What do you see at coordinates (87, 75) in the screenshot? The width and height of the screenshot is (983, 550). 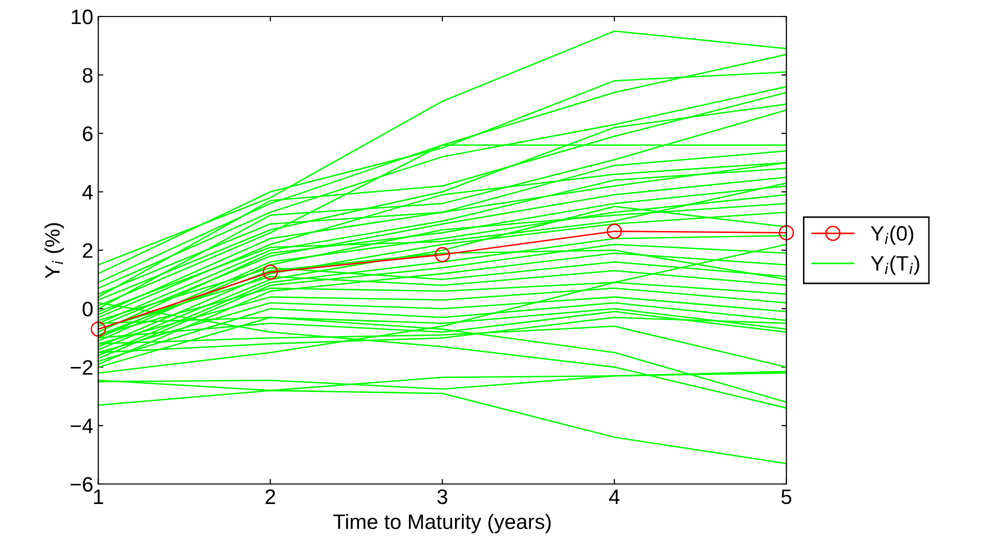 I see `y-tick-label: 8` at bounding box center [87, 75].